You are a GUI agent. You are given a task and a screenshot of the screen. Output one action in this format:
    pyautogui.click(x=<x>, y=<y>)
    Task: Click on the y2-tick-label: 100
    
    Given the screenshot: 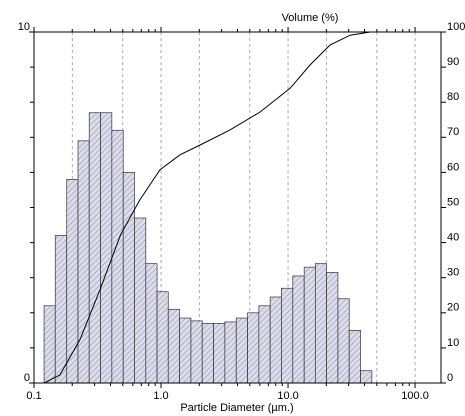 What is the action you would take?
    pyautogui.click(x=456, y=27)
    